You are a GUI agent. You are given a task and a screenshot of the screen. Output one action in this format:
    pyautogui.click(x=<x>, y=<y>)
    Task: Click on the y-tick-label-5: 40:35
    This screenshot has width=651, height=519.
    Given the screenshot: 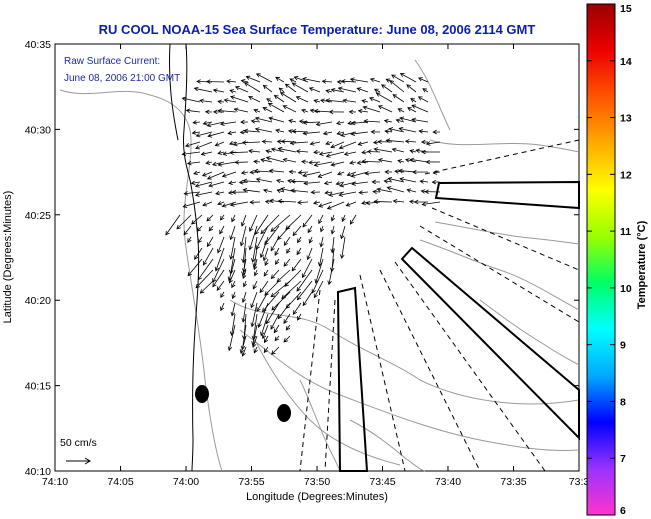 What is the action you would take?
    pyautogui.click(x=38, y=45)
    